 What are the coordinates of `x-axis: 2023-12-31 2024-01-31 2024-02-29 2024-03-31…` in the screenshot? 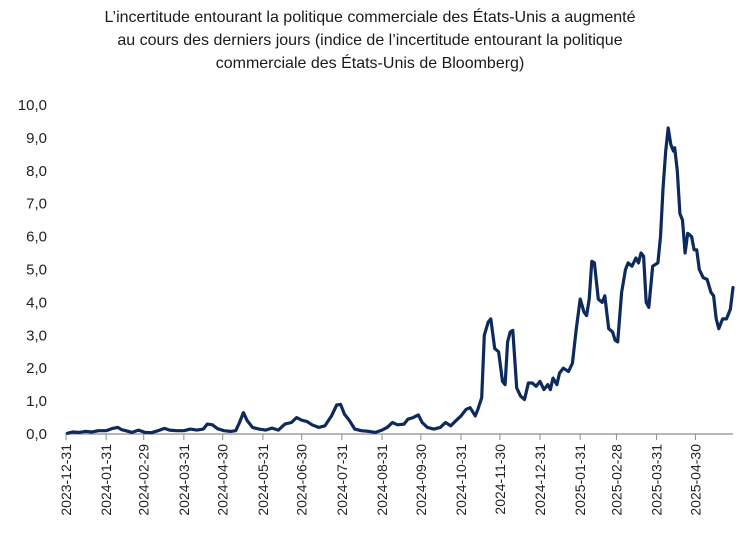 It's located at (395, 474).